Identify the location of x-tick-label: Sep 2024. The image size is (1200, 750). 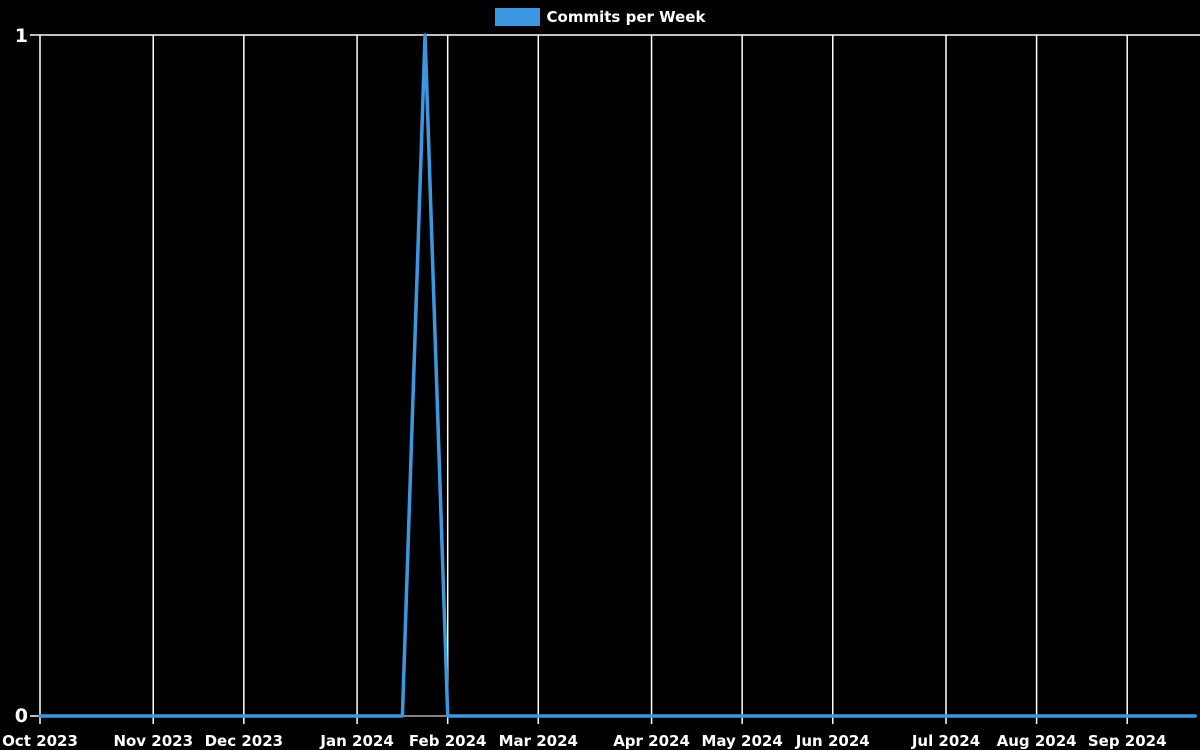
(1127, 741).